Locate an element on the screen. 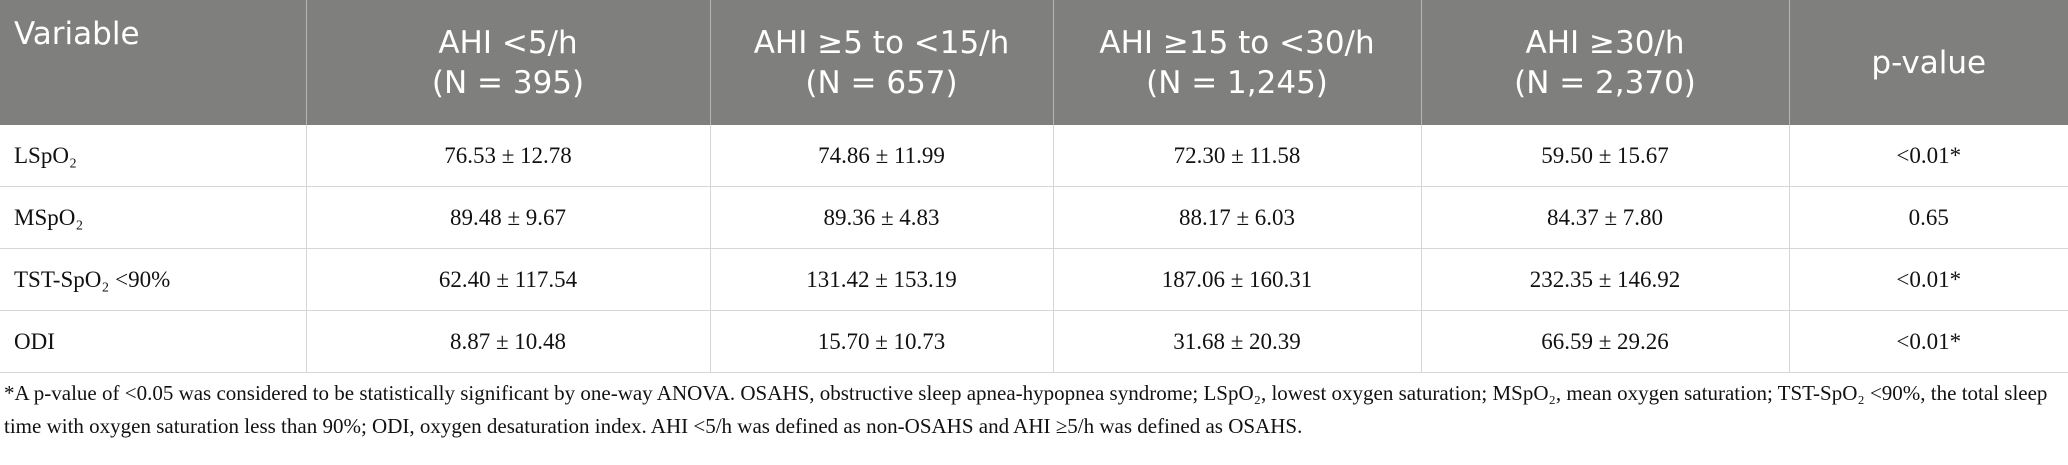 This screenshot has height=465, width=2068. cell: 72.30 ± 11.58 is located at coordinates (1237, 156).